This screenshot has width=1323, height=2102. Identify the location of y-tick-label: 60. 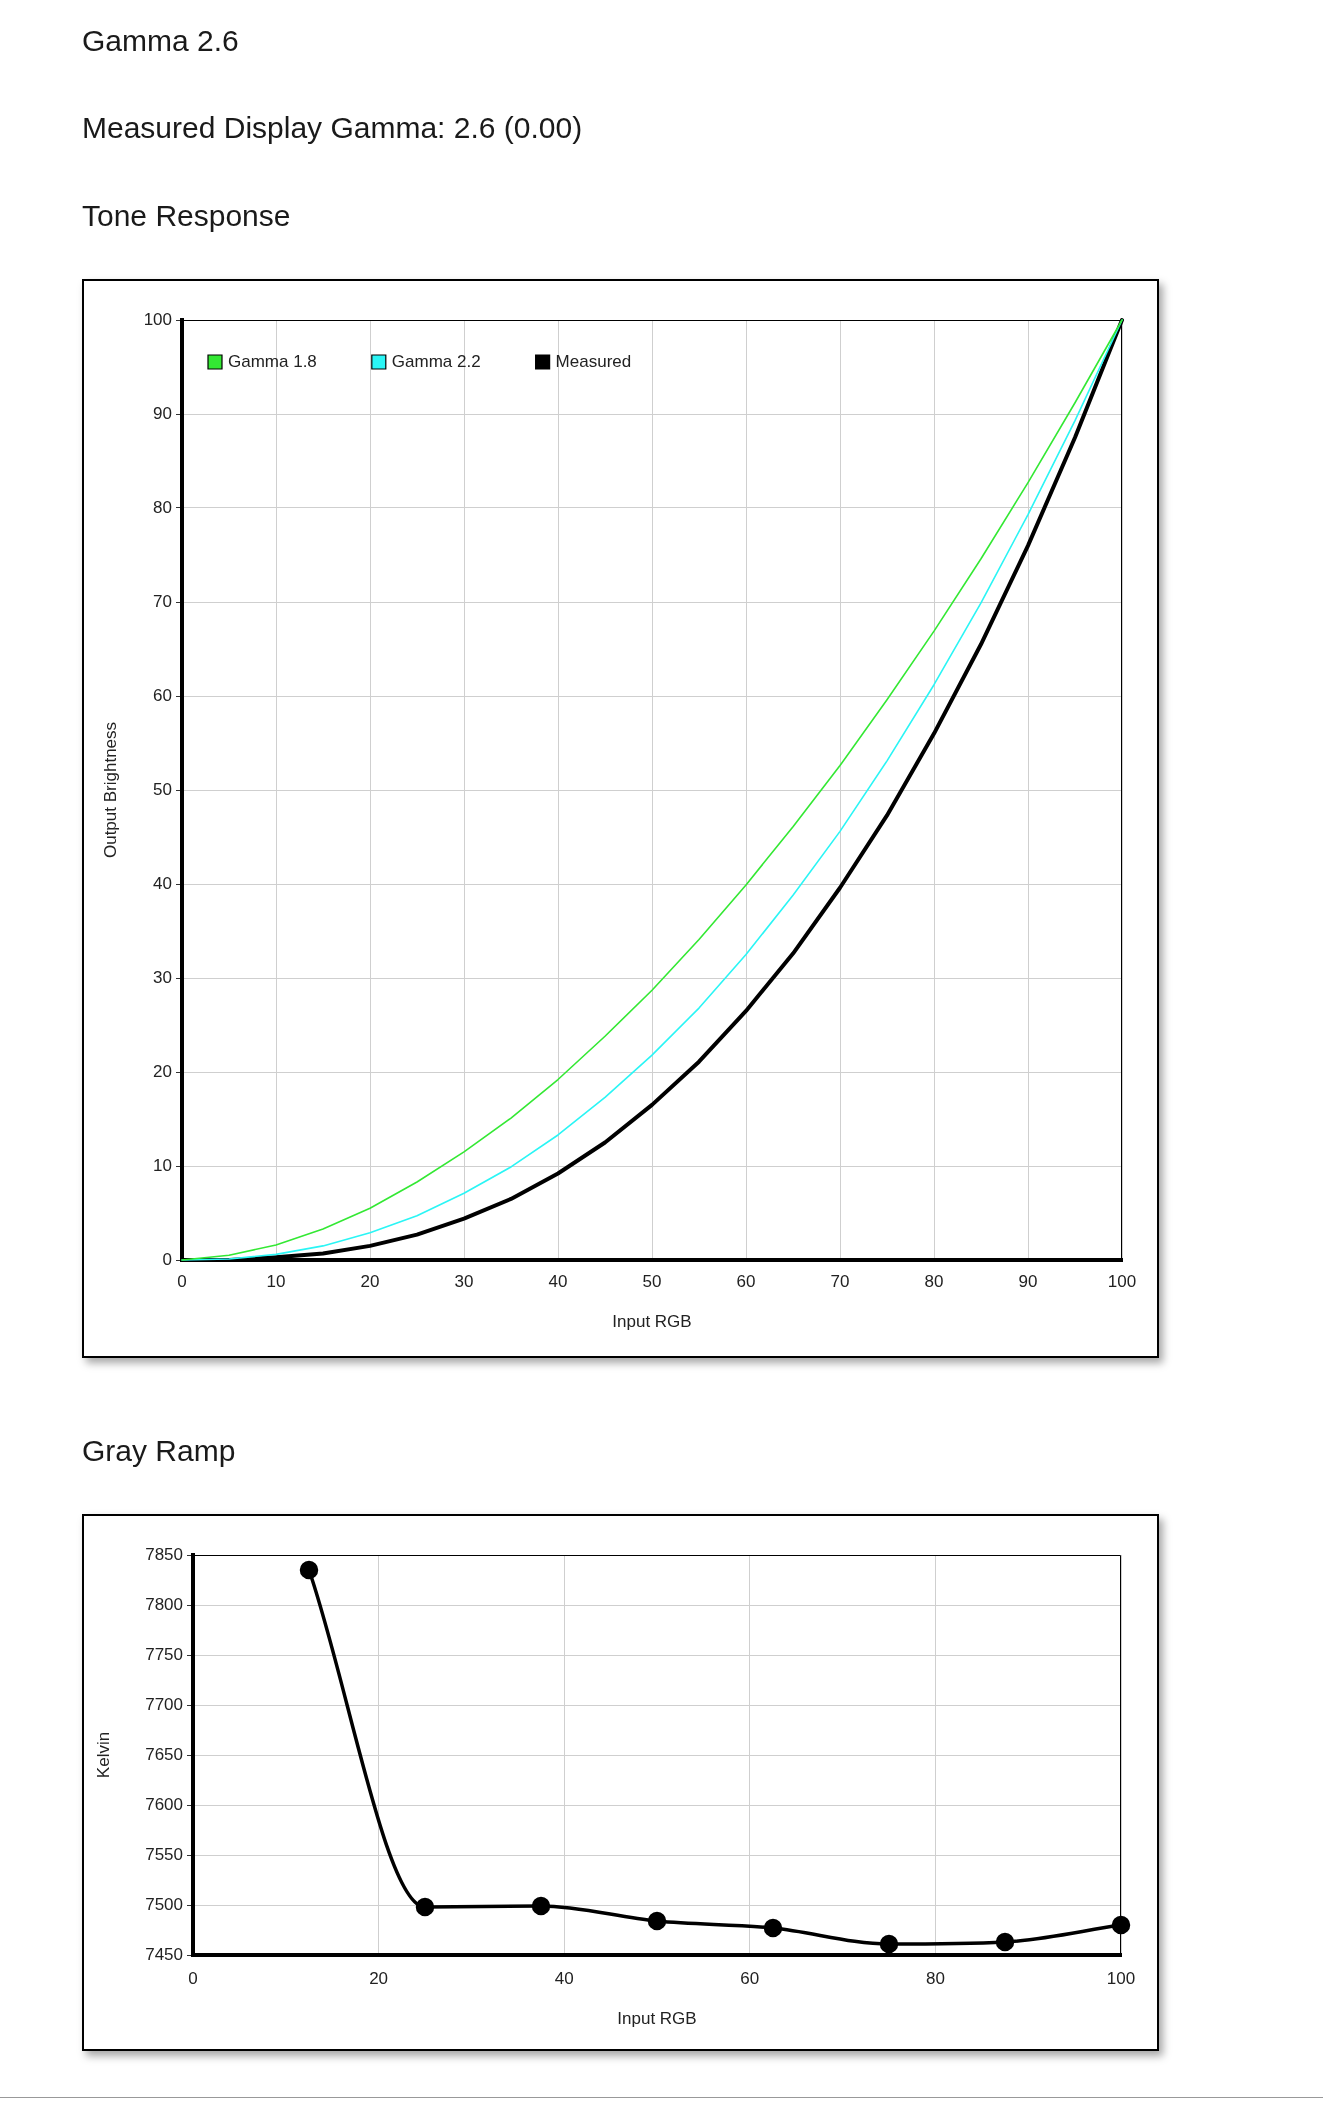
(162, 695).